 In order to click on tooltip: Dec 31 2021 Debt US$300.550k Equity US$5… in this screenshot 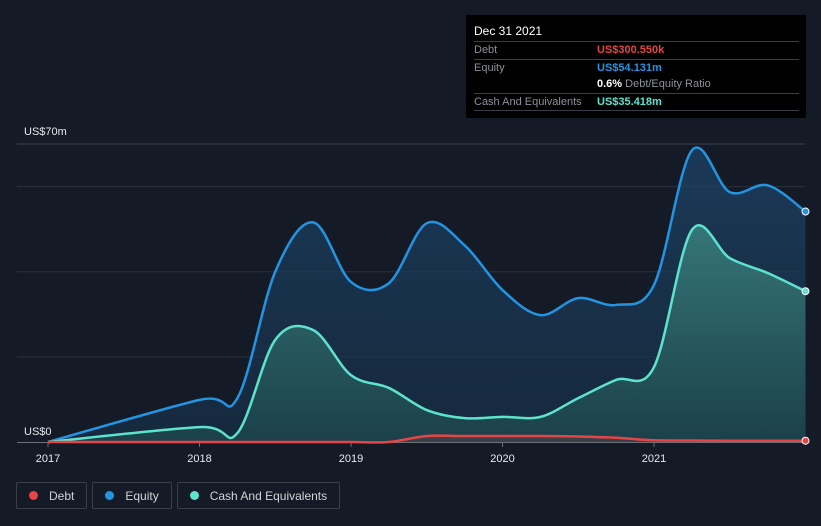, I will do `click(636, 66)`.